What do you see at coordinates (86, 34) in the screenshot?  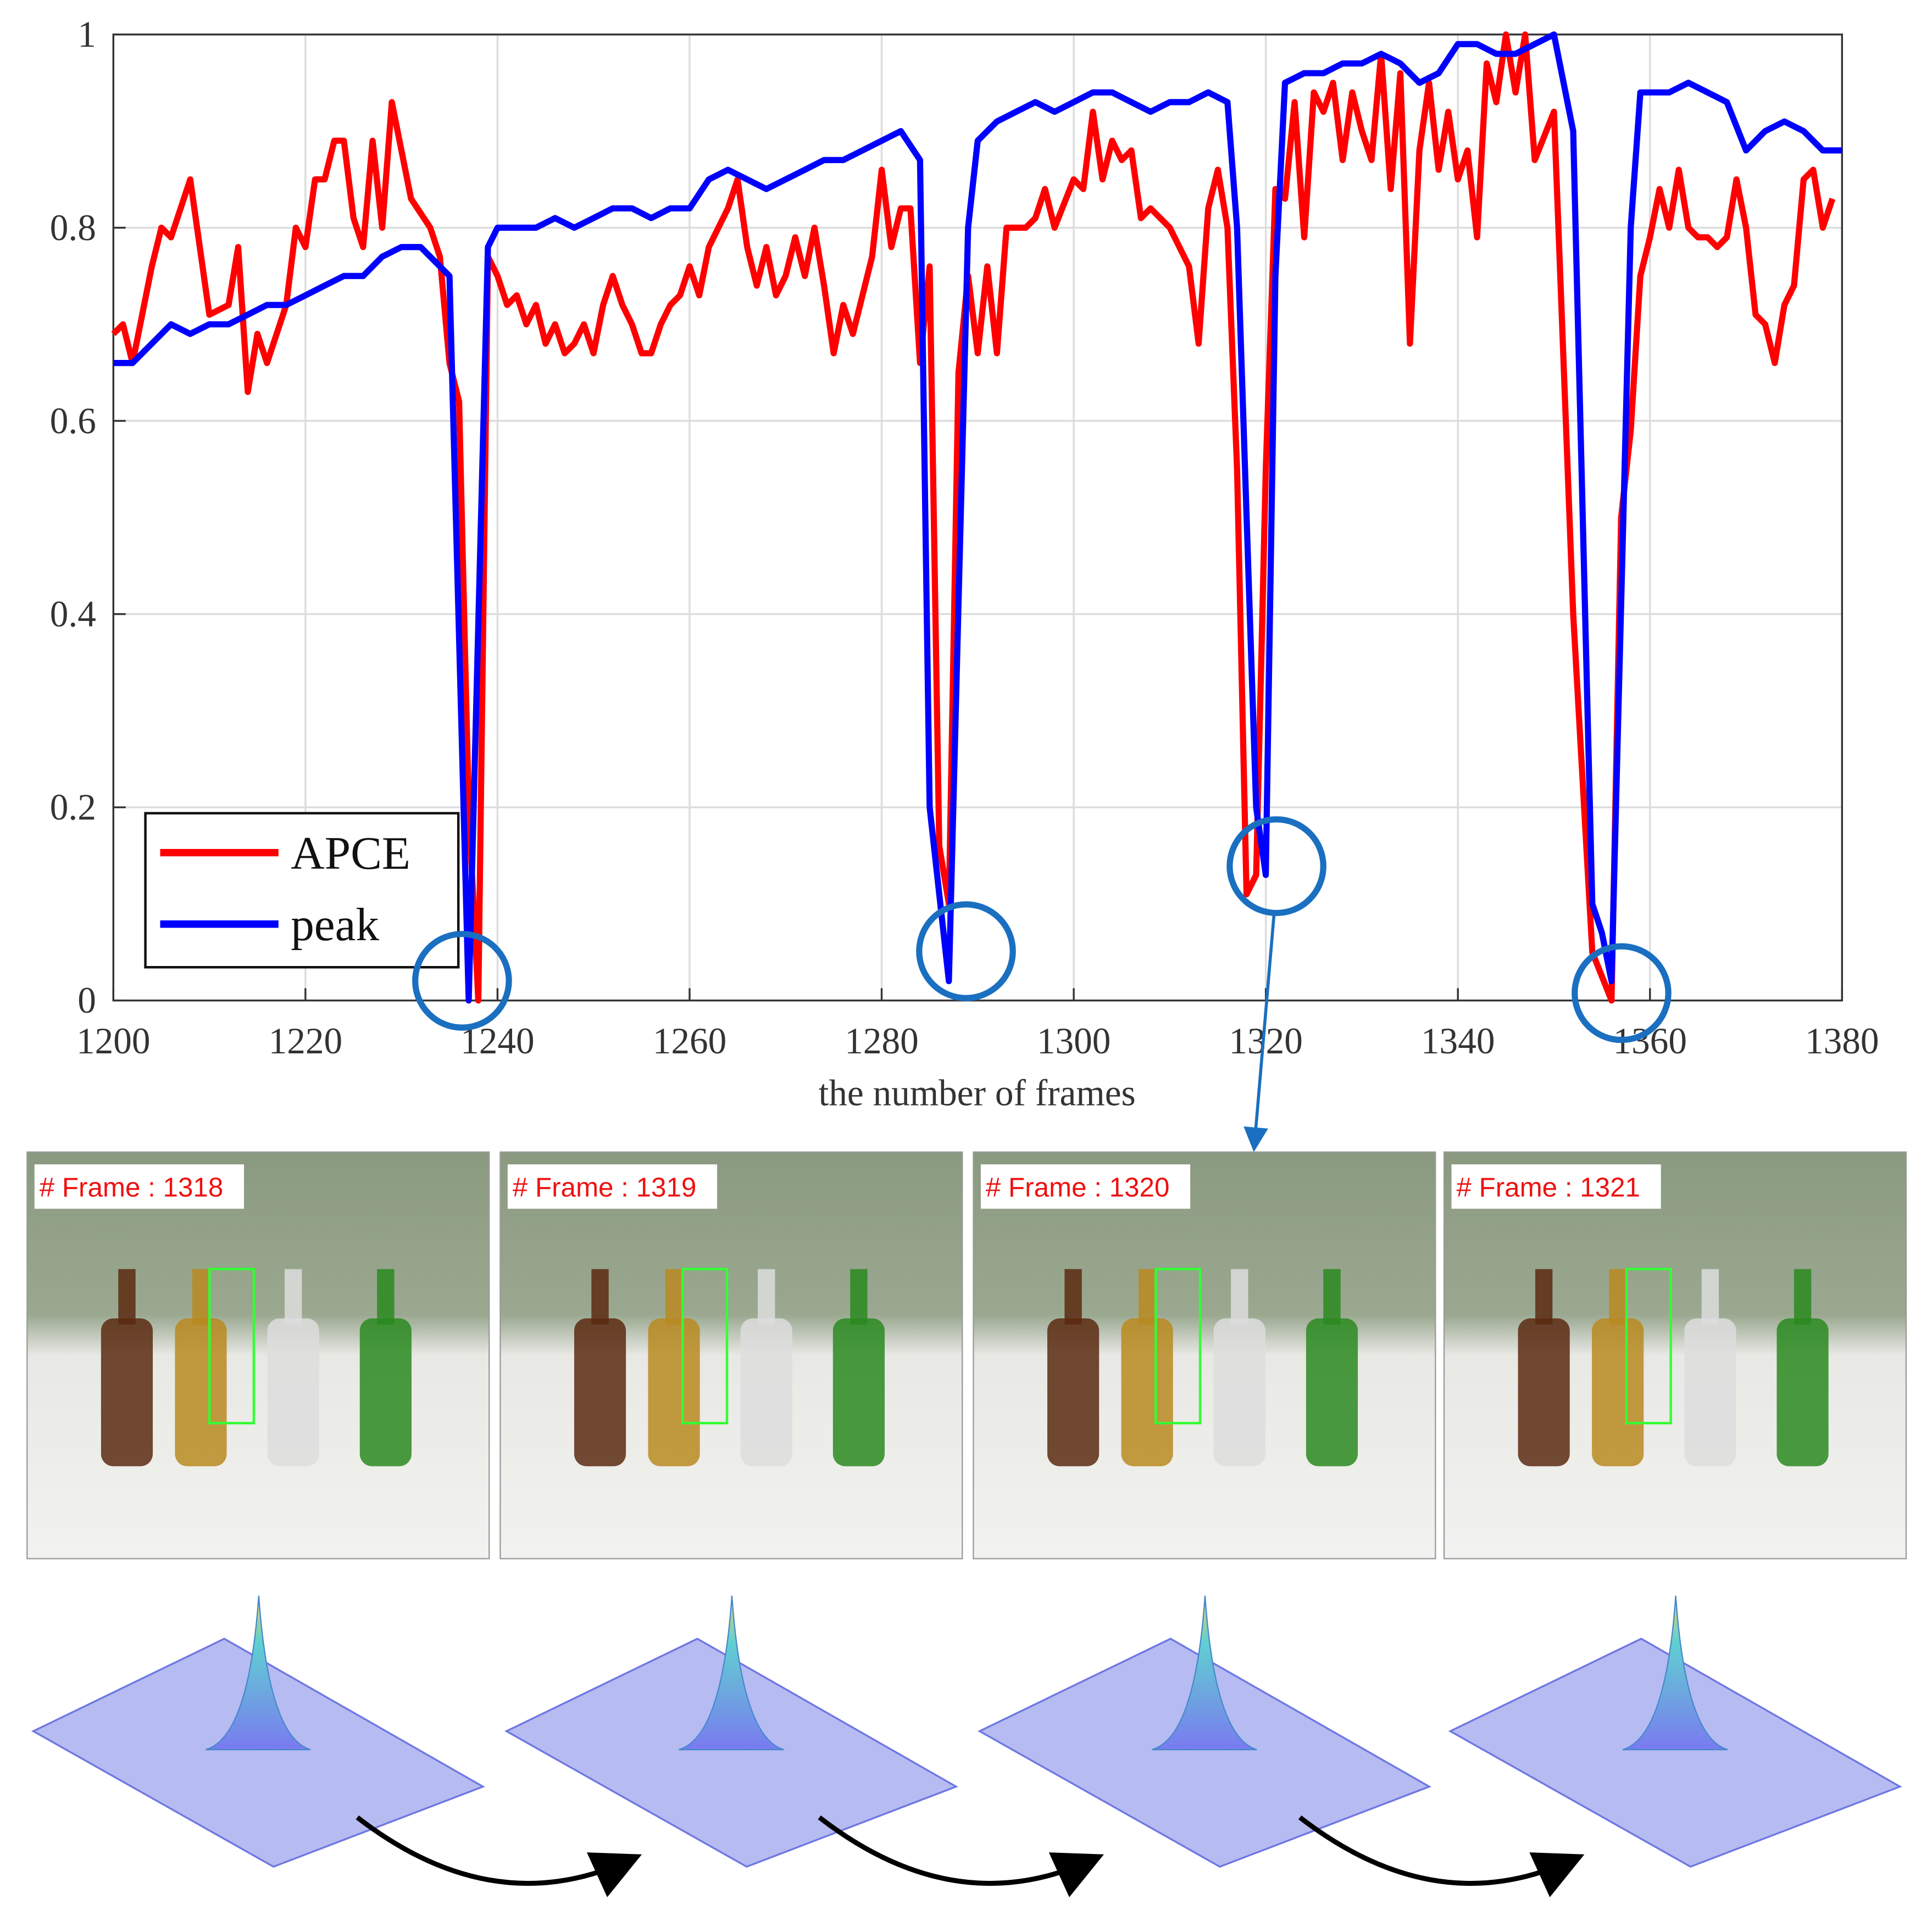 I see `y-tick-label: 1` at bounding box center [86, 34].